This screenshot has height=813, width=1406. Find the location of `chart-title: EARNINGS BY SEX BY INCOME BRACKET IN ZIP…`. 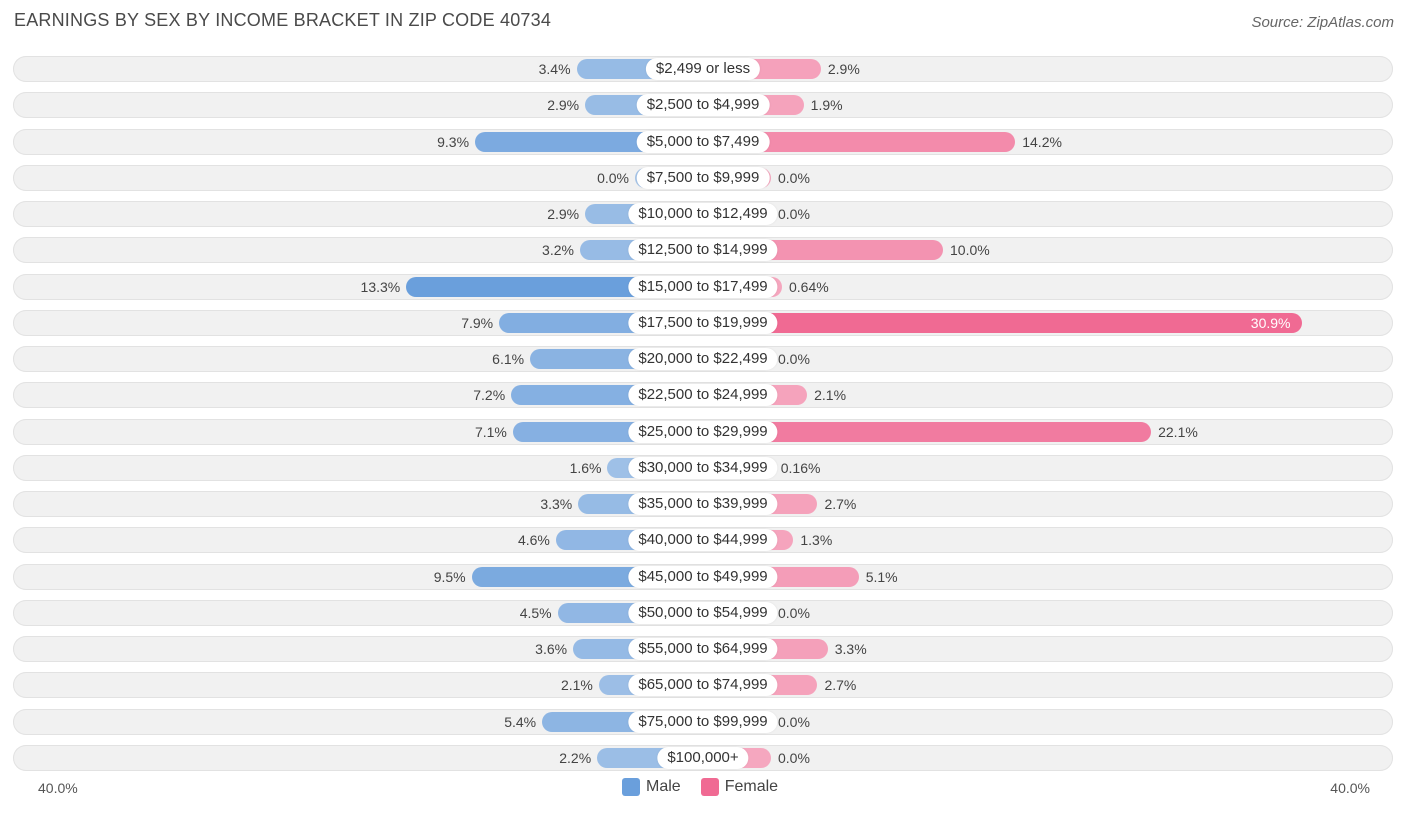

chart-title: EARNINGS BY SEX BY INCOME BRACKET IN ZIP… is located at coordinates (283, 20).